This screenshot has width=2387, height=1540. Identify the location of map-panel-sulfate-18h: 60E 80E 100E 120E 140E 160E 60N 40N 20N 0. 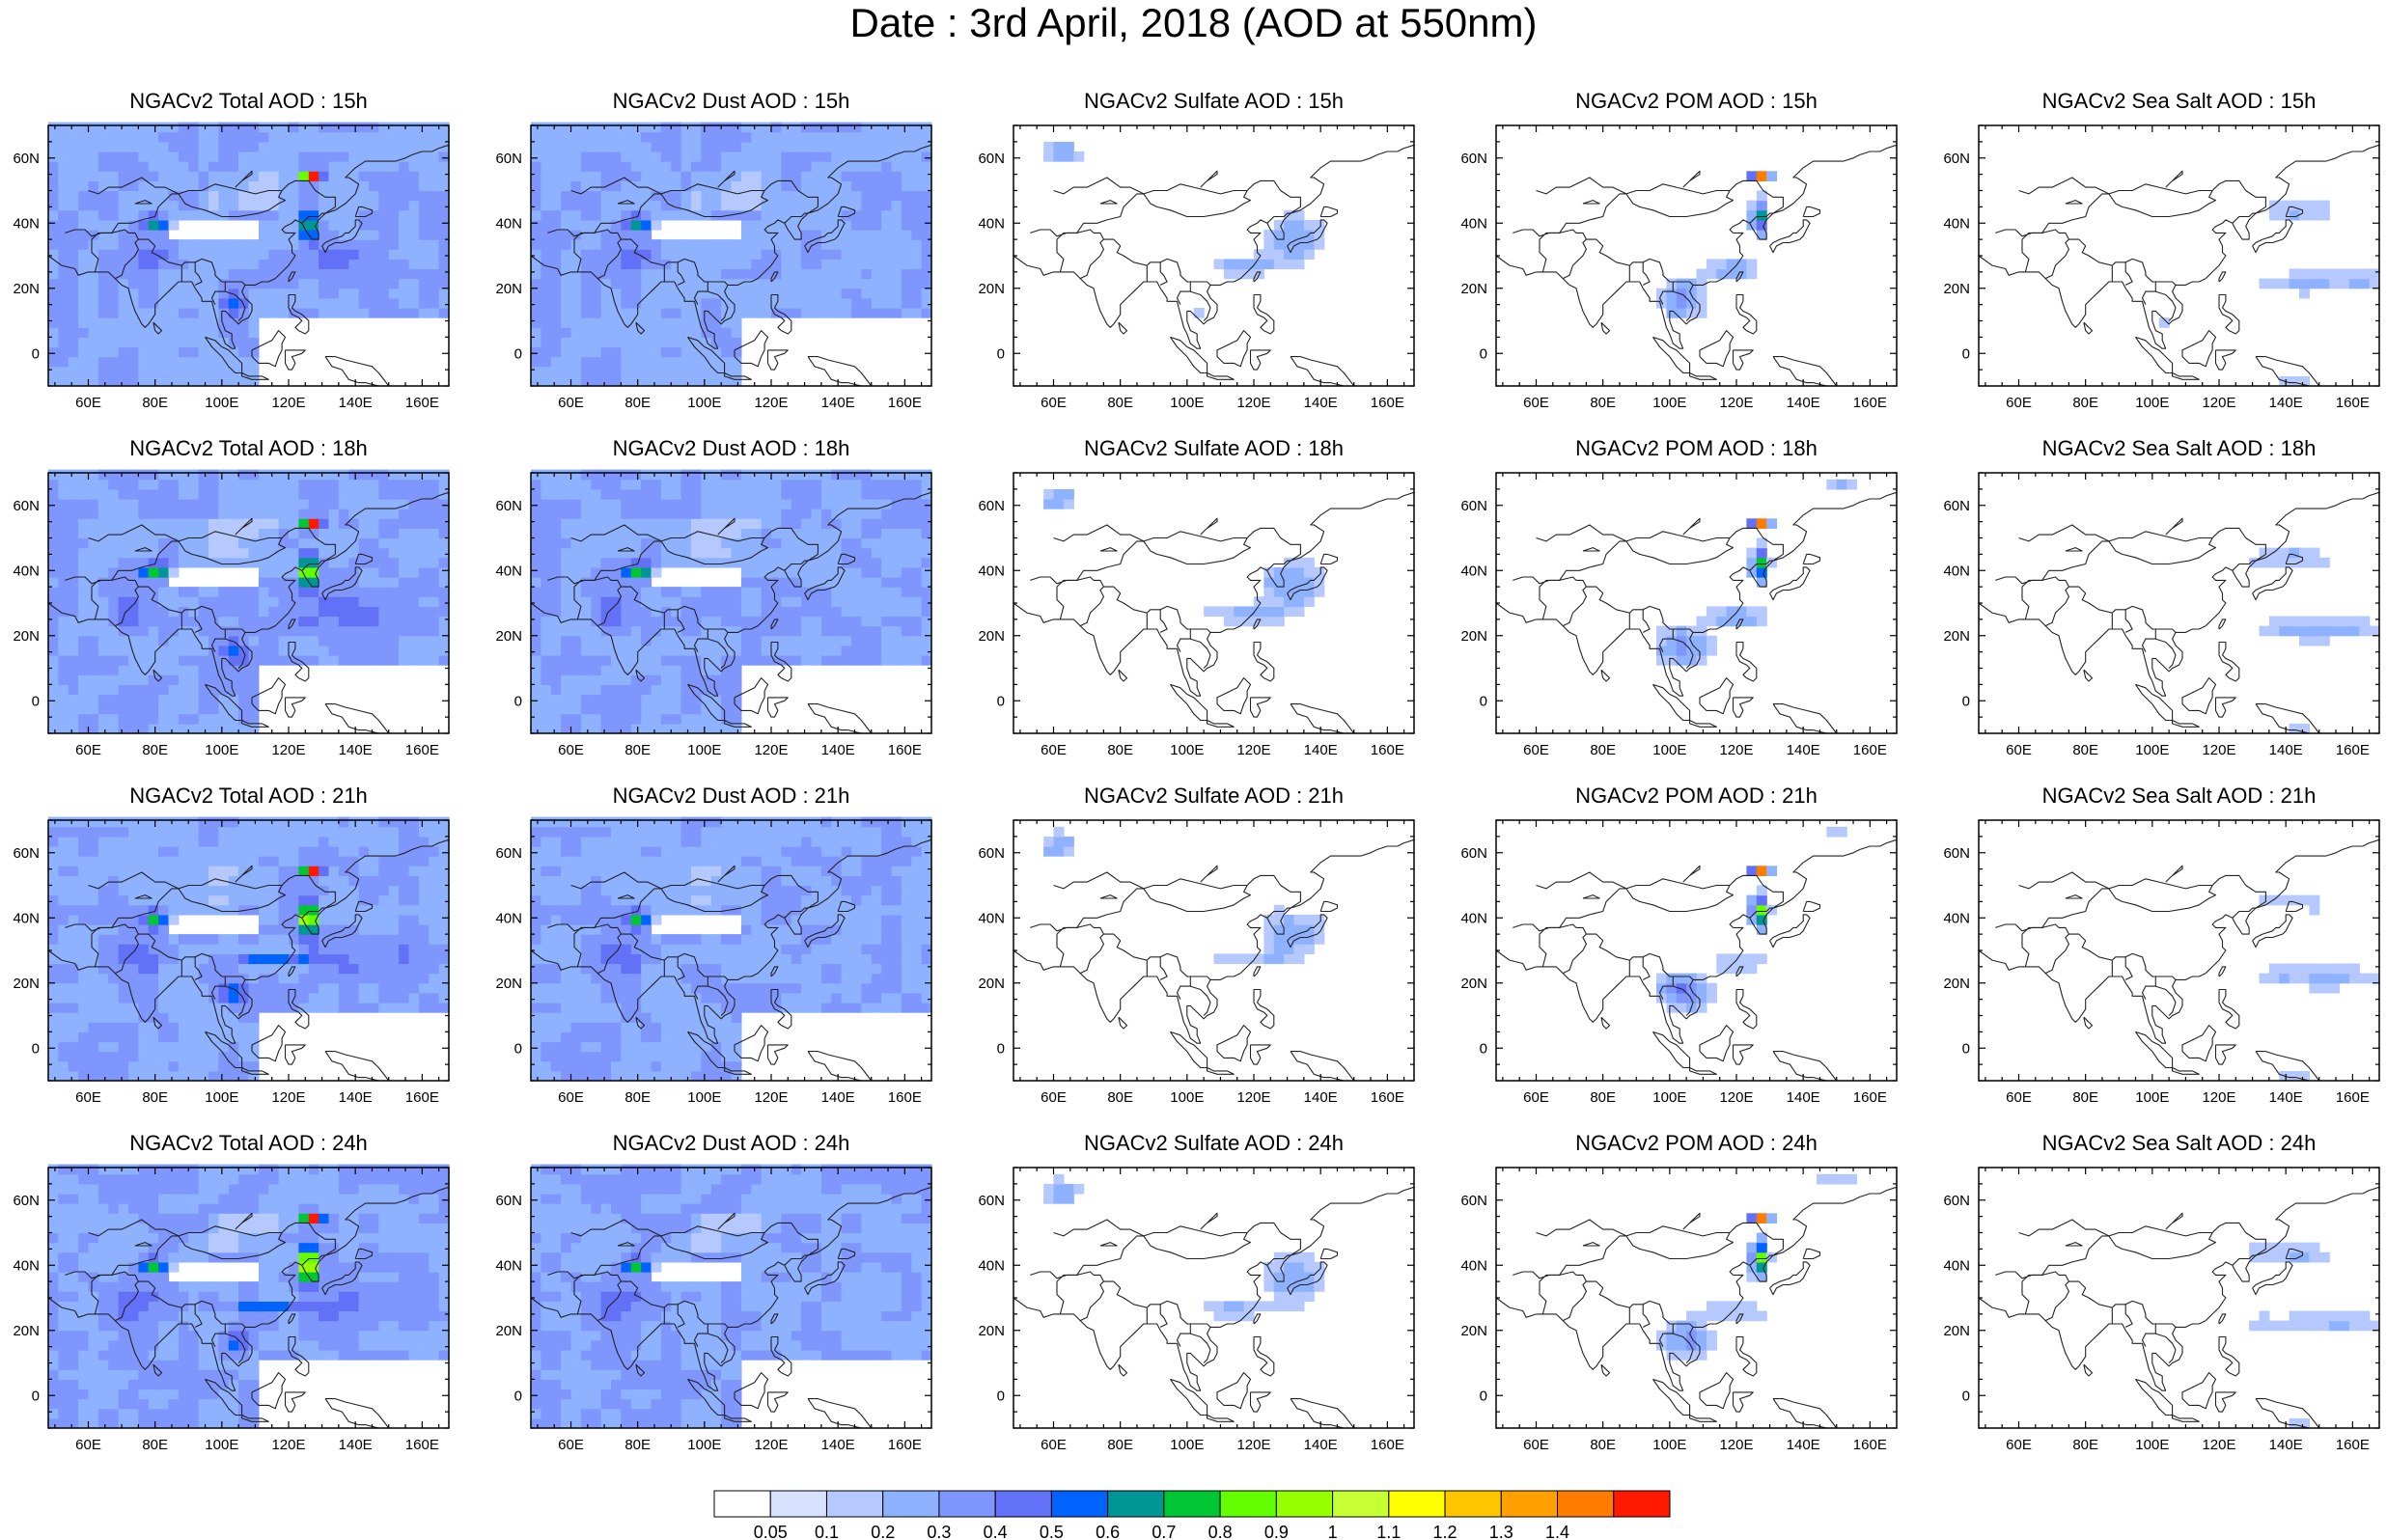
(1196, 615).